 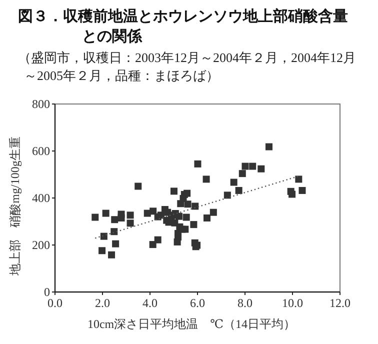 I want to click on x-tick-label: 12.0, so click(x=340, y=303).